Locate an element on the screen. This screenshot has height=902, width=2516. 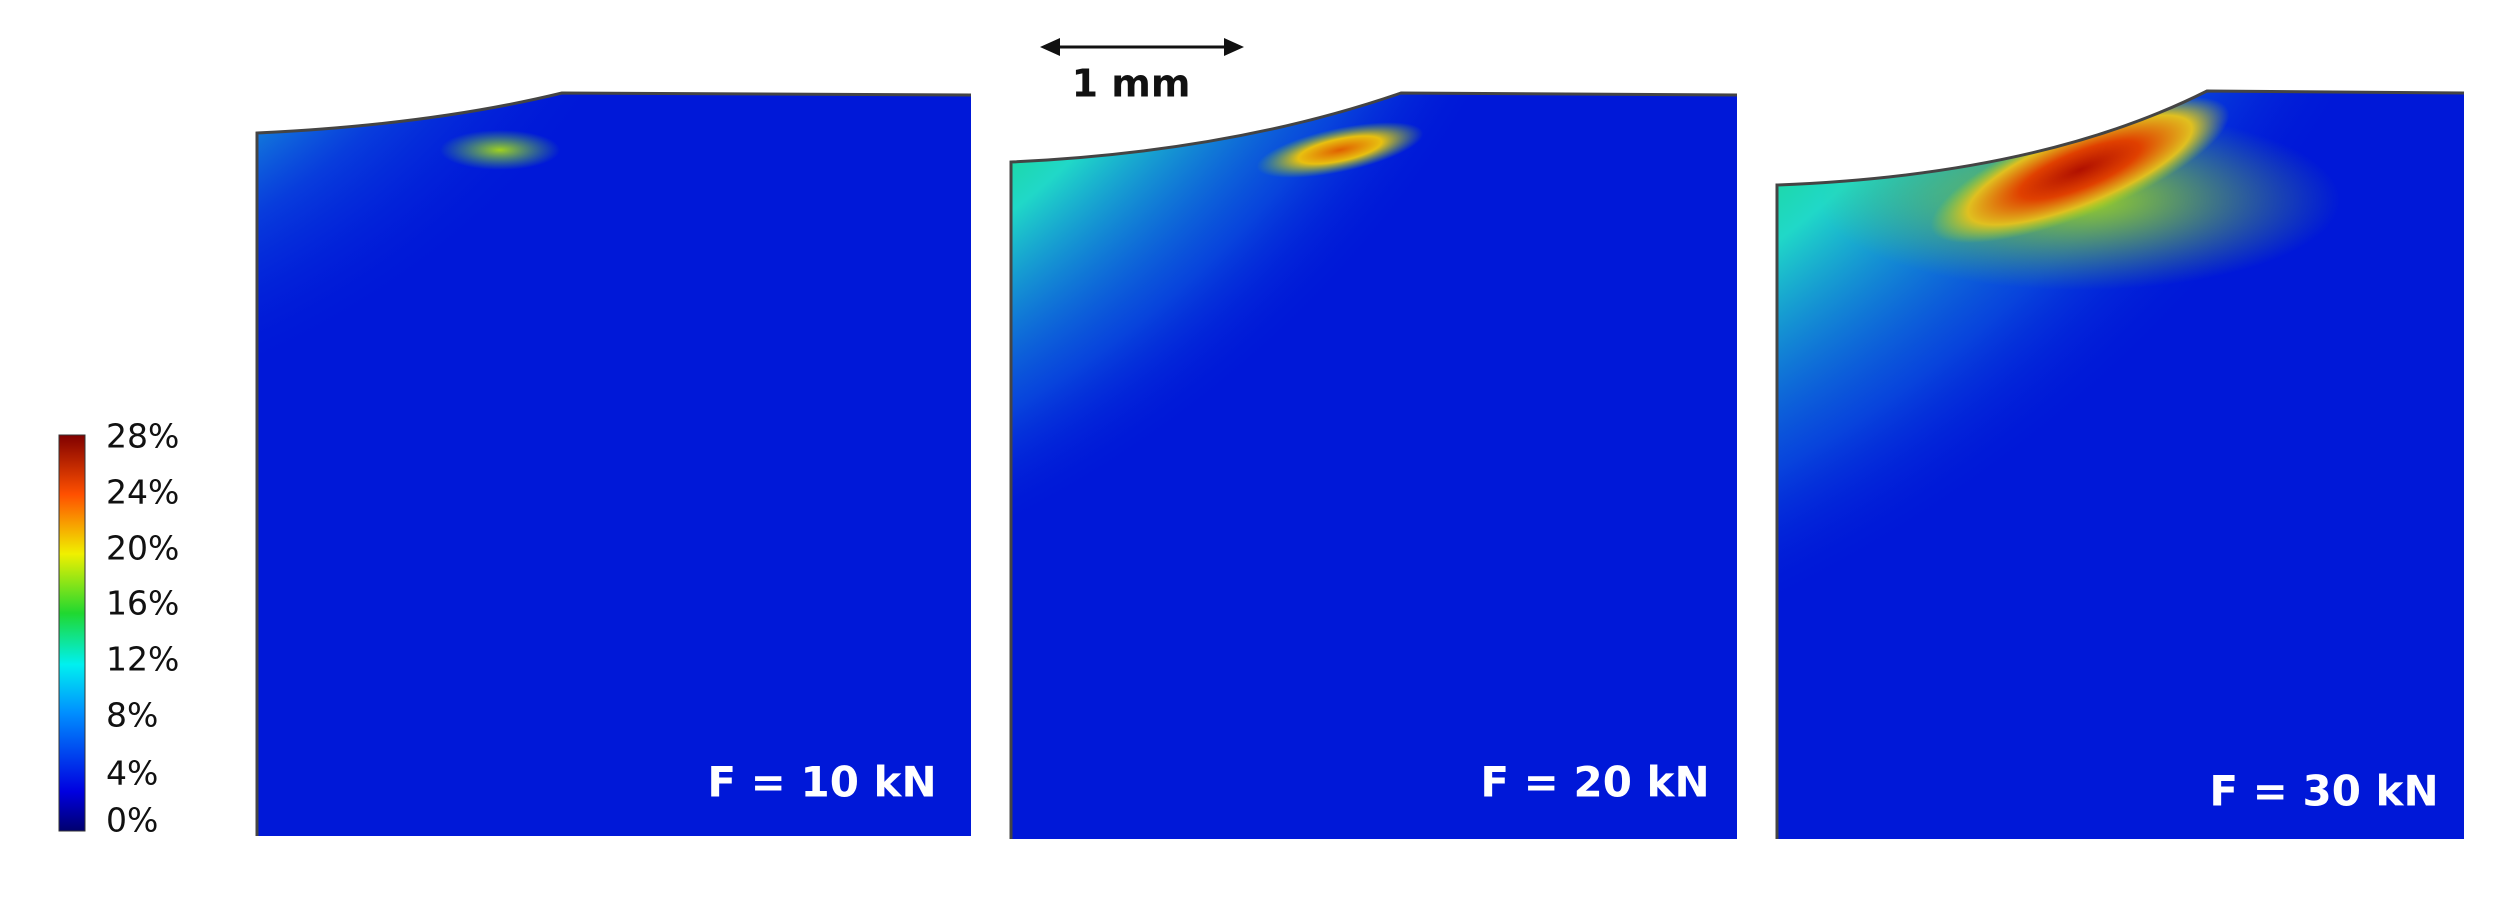
scale-bar-label: 1 mm is located at coordinates (1131, 84).